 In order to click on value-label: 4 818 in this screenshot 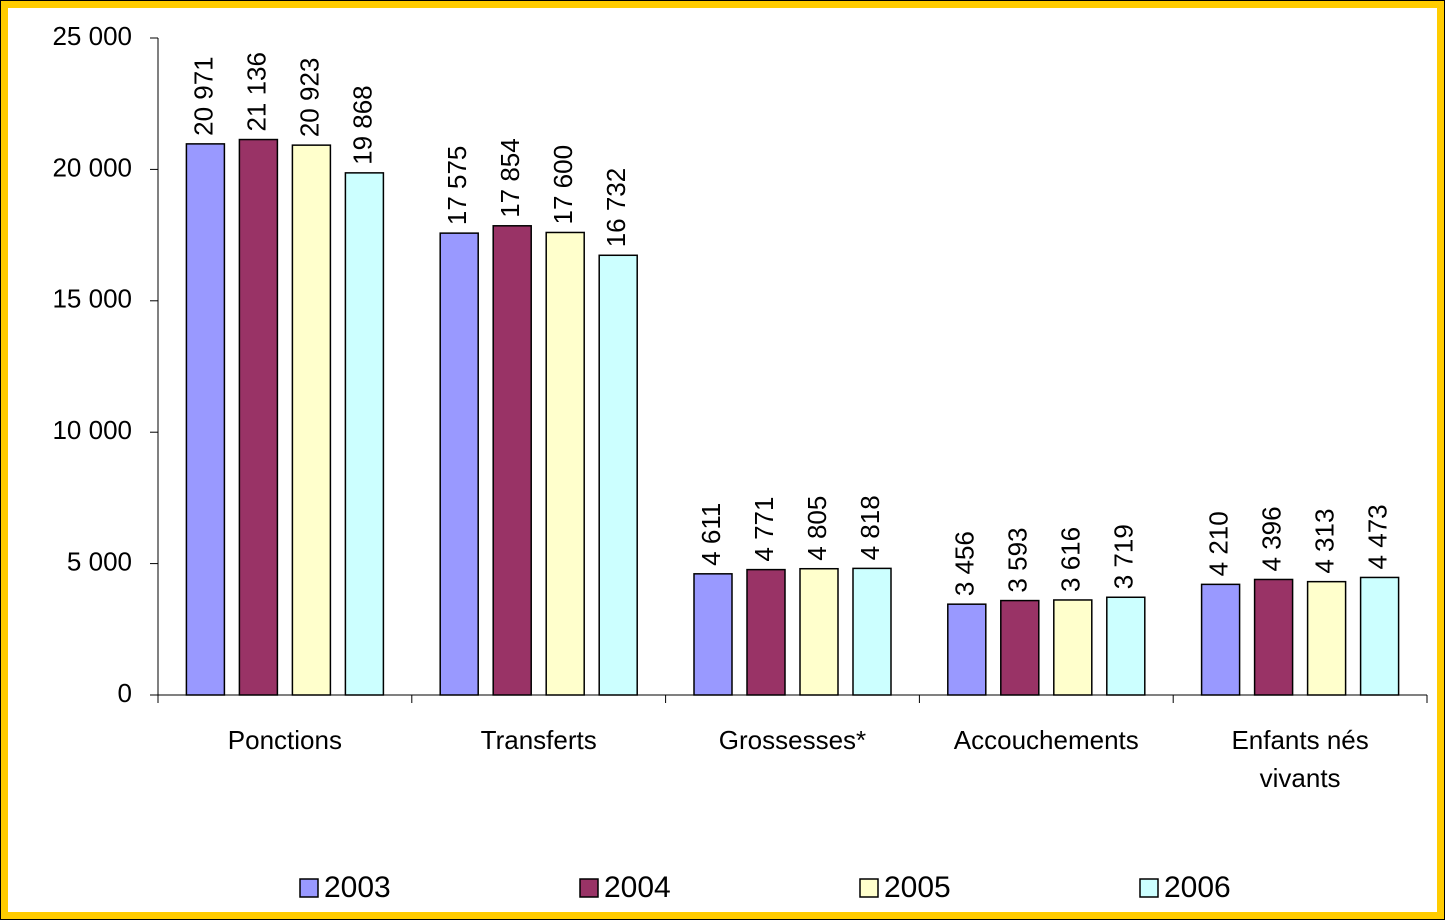, I will do `click(870, 527)`.